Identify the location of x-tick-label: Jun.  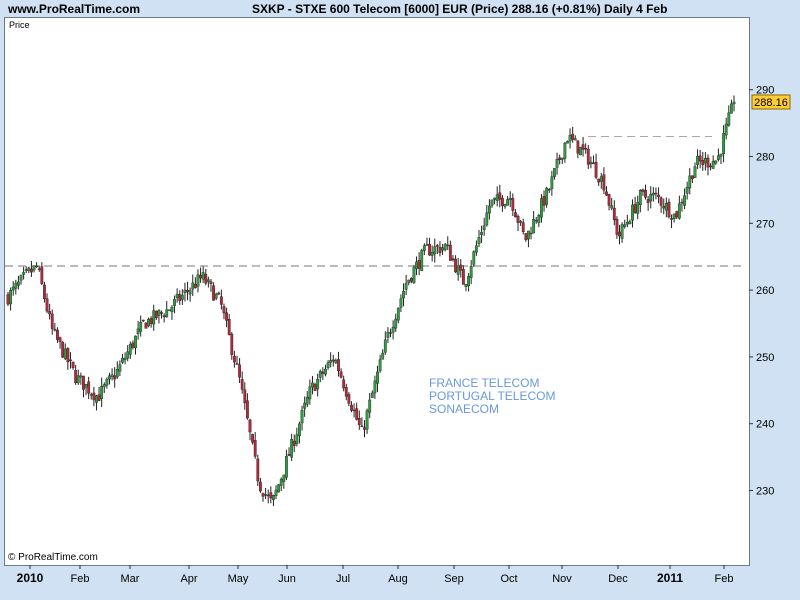
(287, 579).